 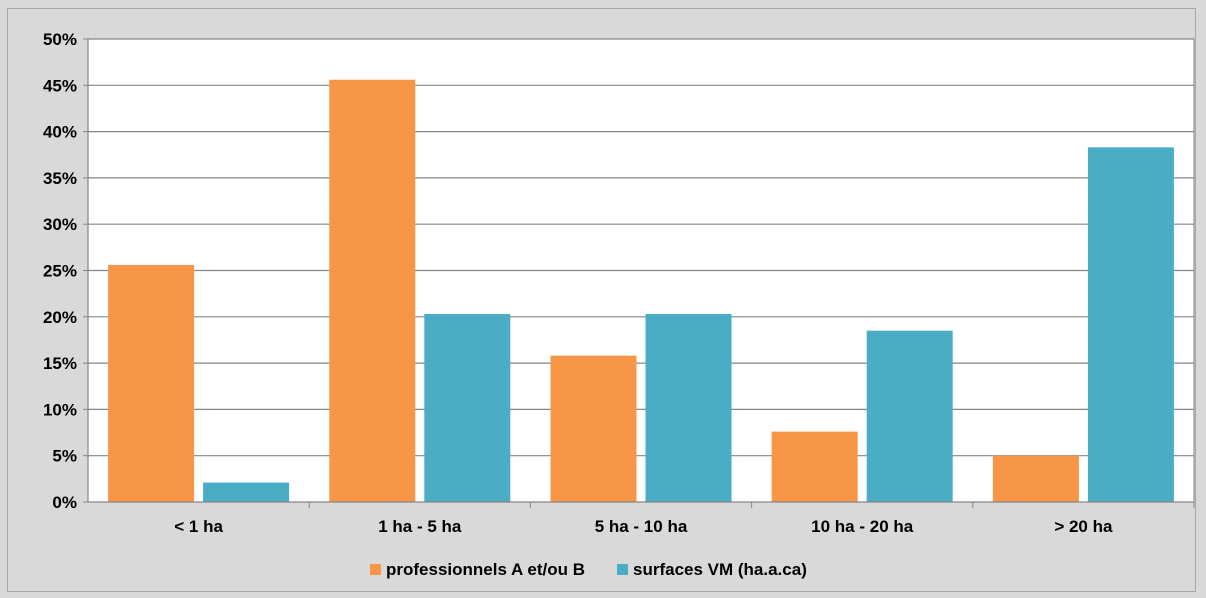 I want to click on y-tick-label: 30%, so click(x=60, y=224).